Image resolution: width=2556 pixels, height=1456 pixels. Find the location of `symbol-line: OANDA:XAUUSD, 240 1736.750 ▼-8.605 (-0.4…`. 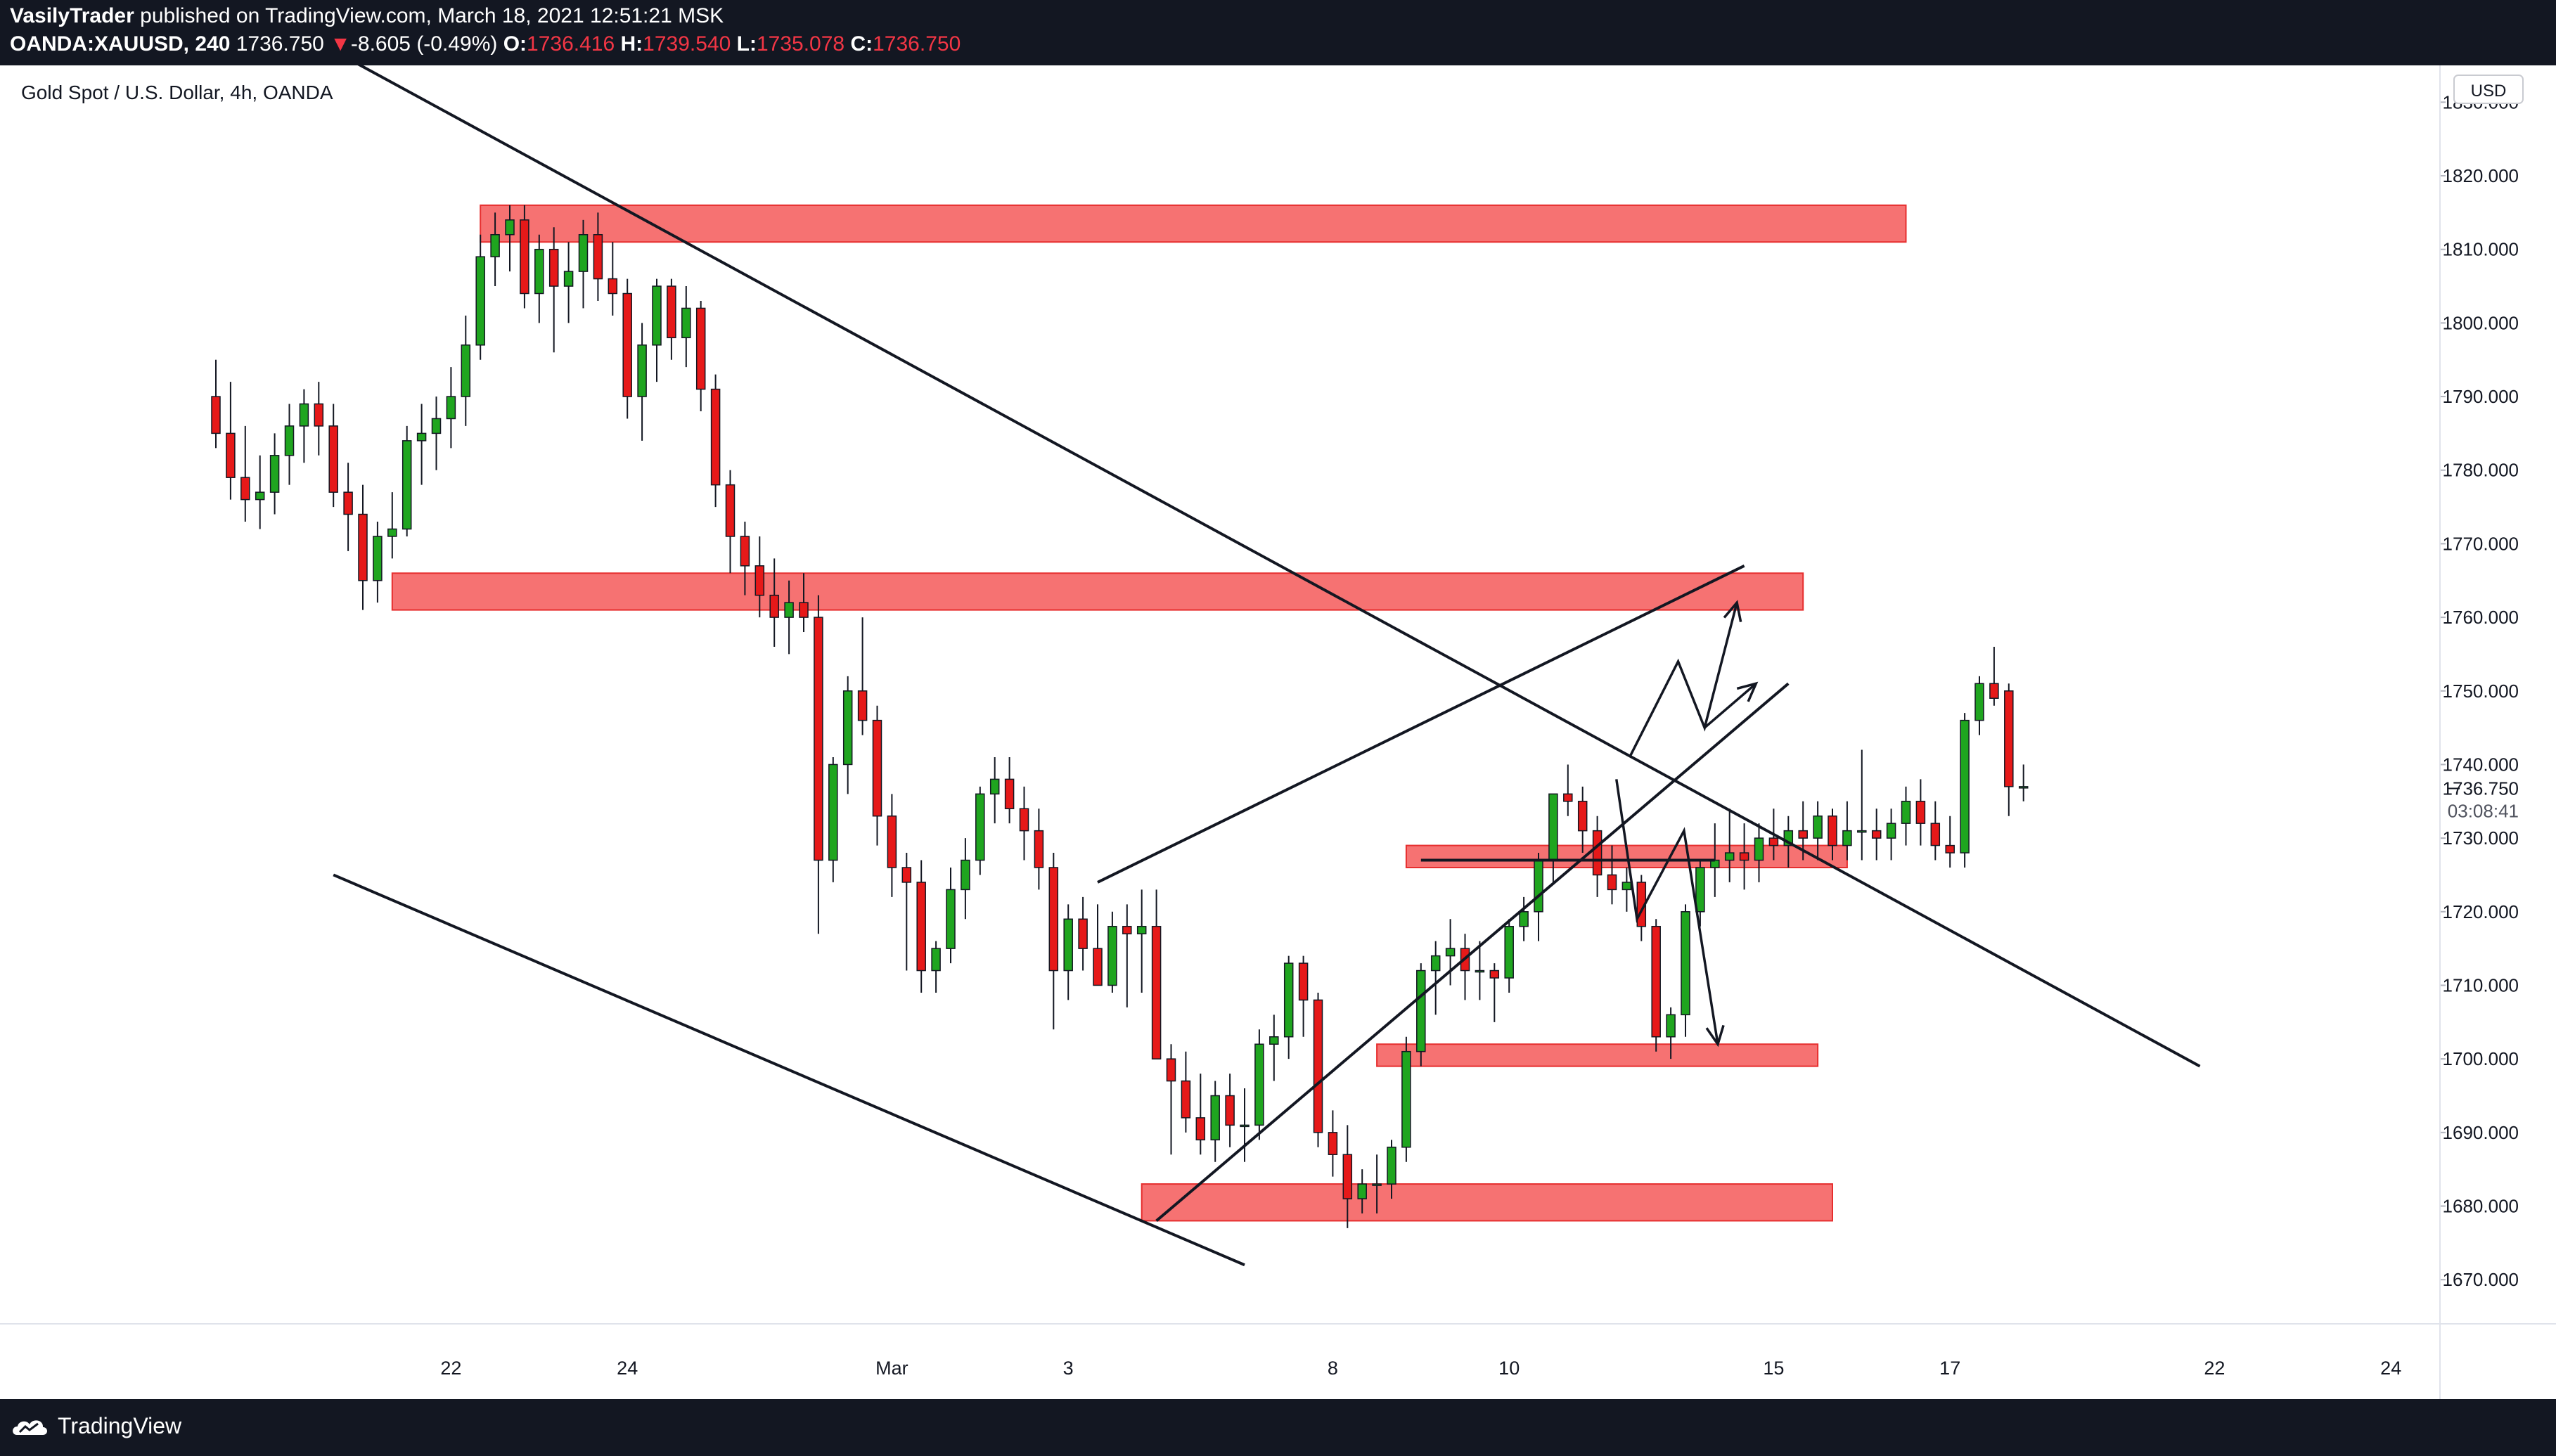

symbol-line: OANDA:XAUUSD, 240 1736.750 ▼-8.605 (-0.4… is located at coordinates (485, 44).